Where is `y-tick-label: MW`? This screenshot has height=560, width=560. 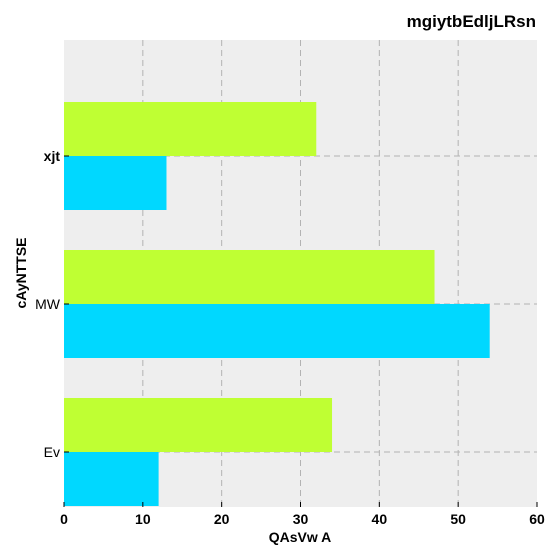
y-tick-label: MW is located at coordinates (48, 304).